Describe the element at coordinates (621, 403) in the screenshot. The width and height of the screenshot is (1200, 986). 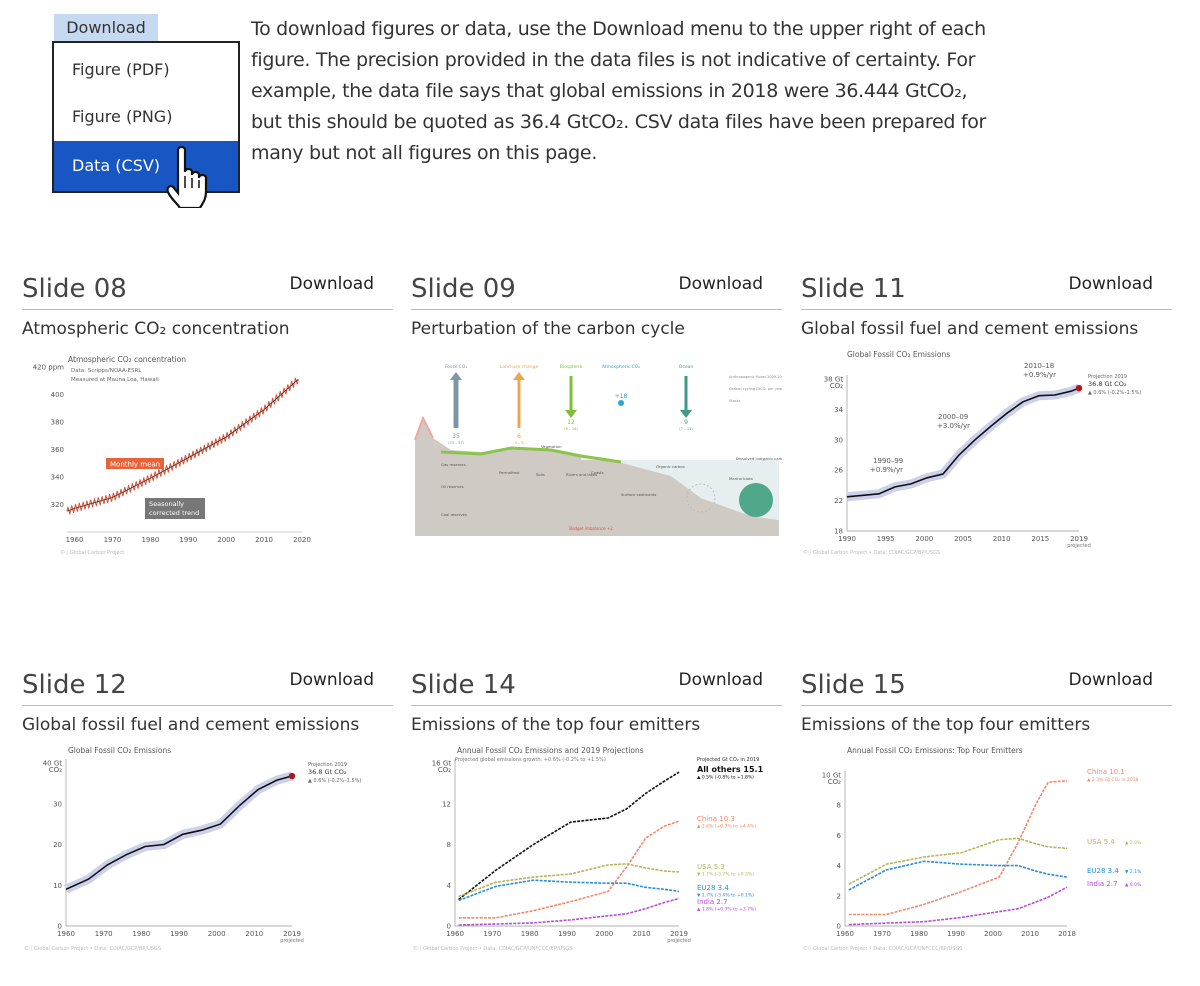
I see `atmosphere-dot` at that location.